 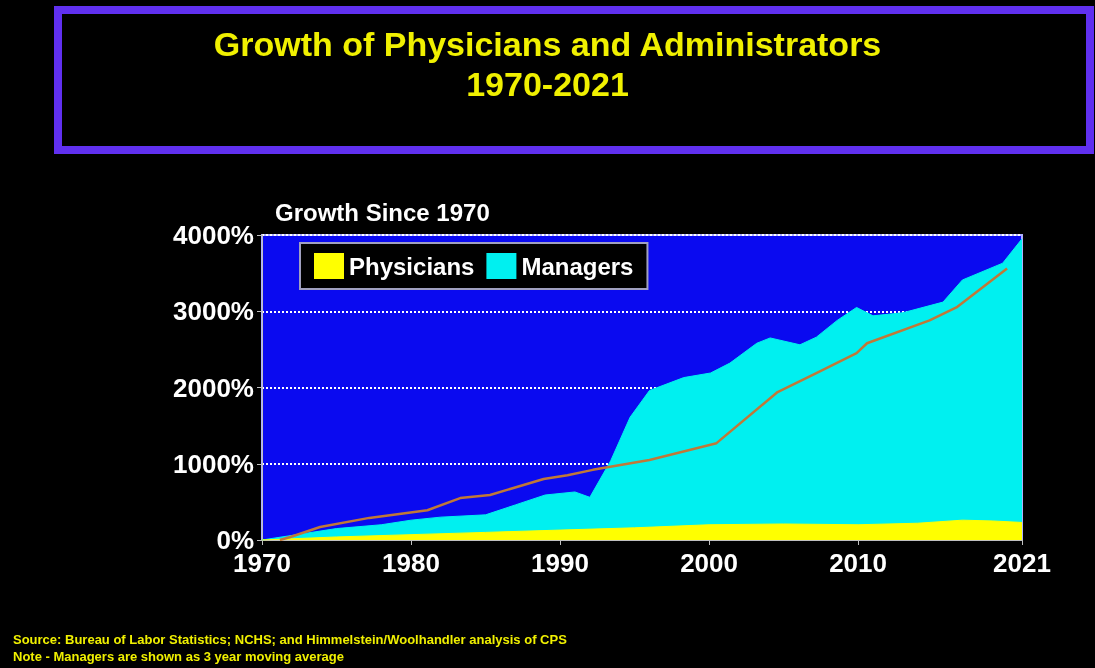 I want to click on text: Note - Managers are shown as 3 year moving average, so click(x=178, y=656).